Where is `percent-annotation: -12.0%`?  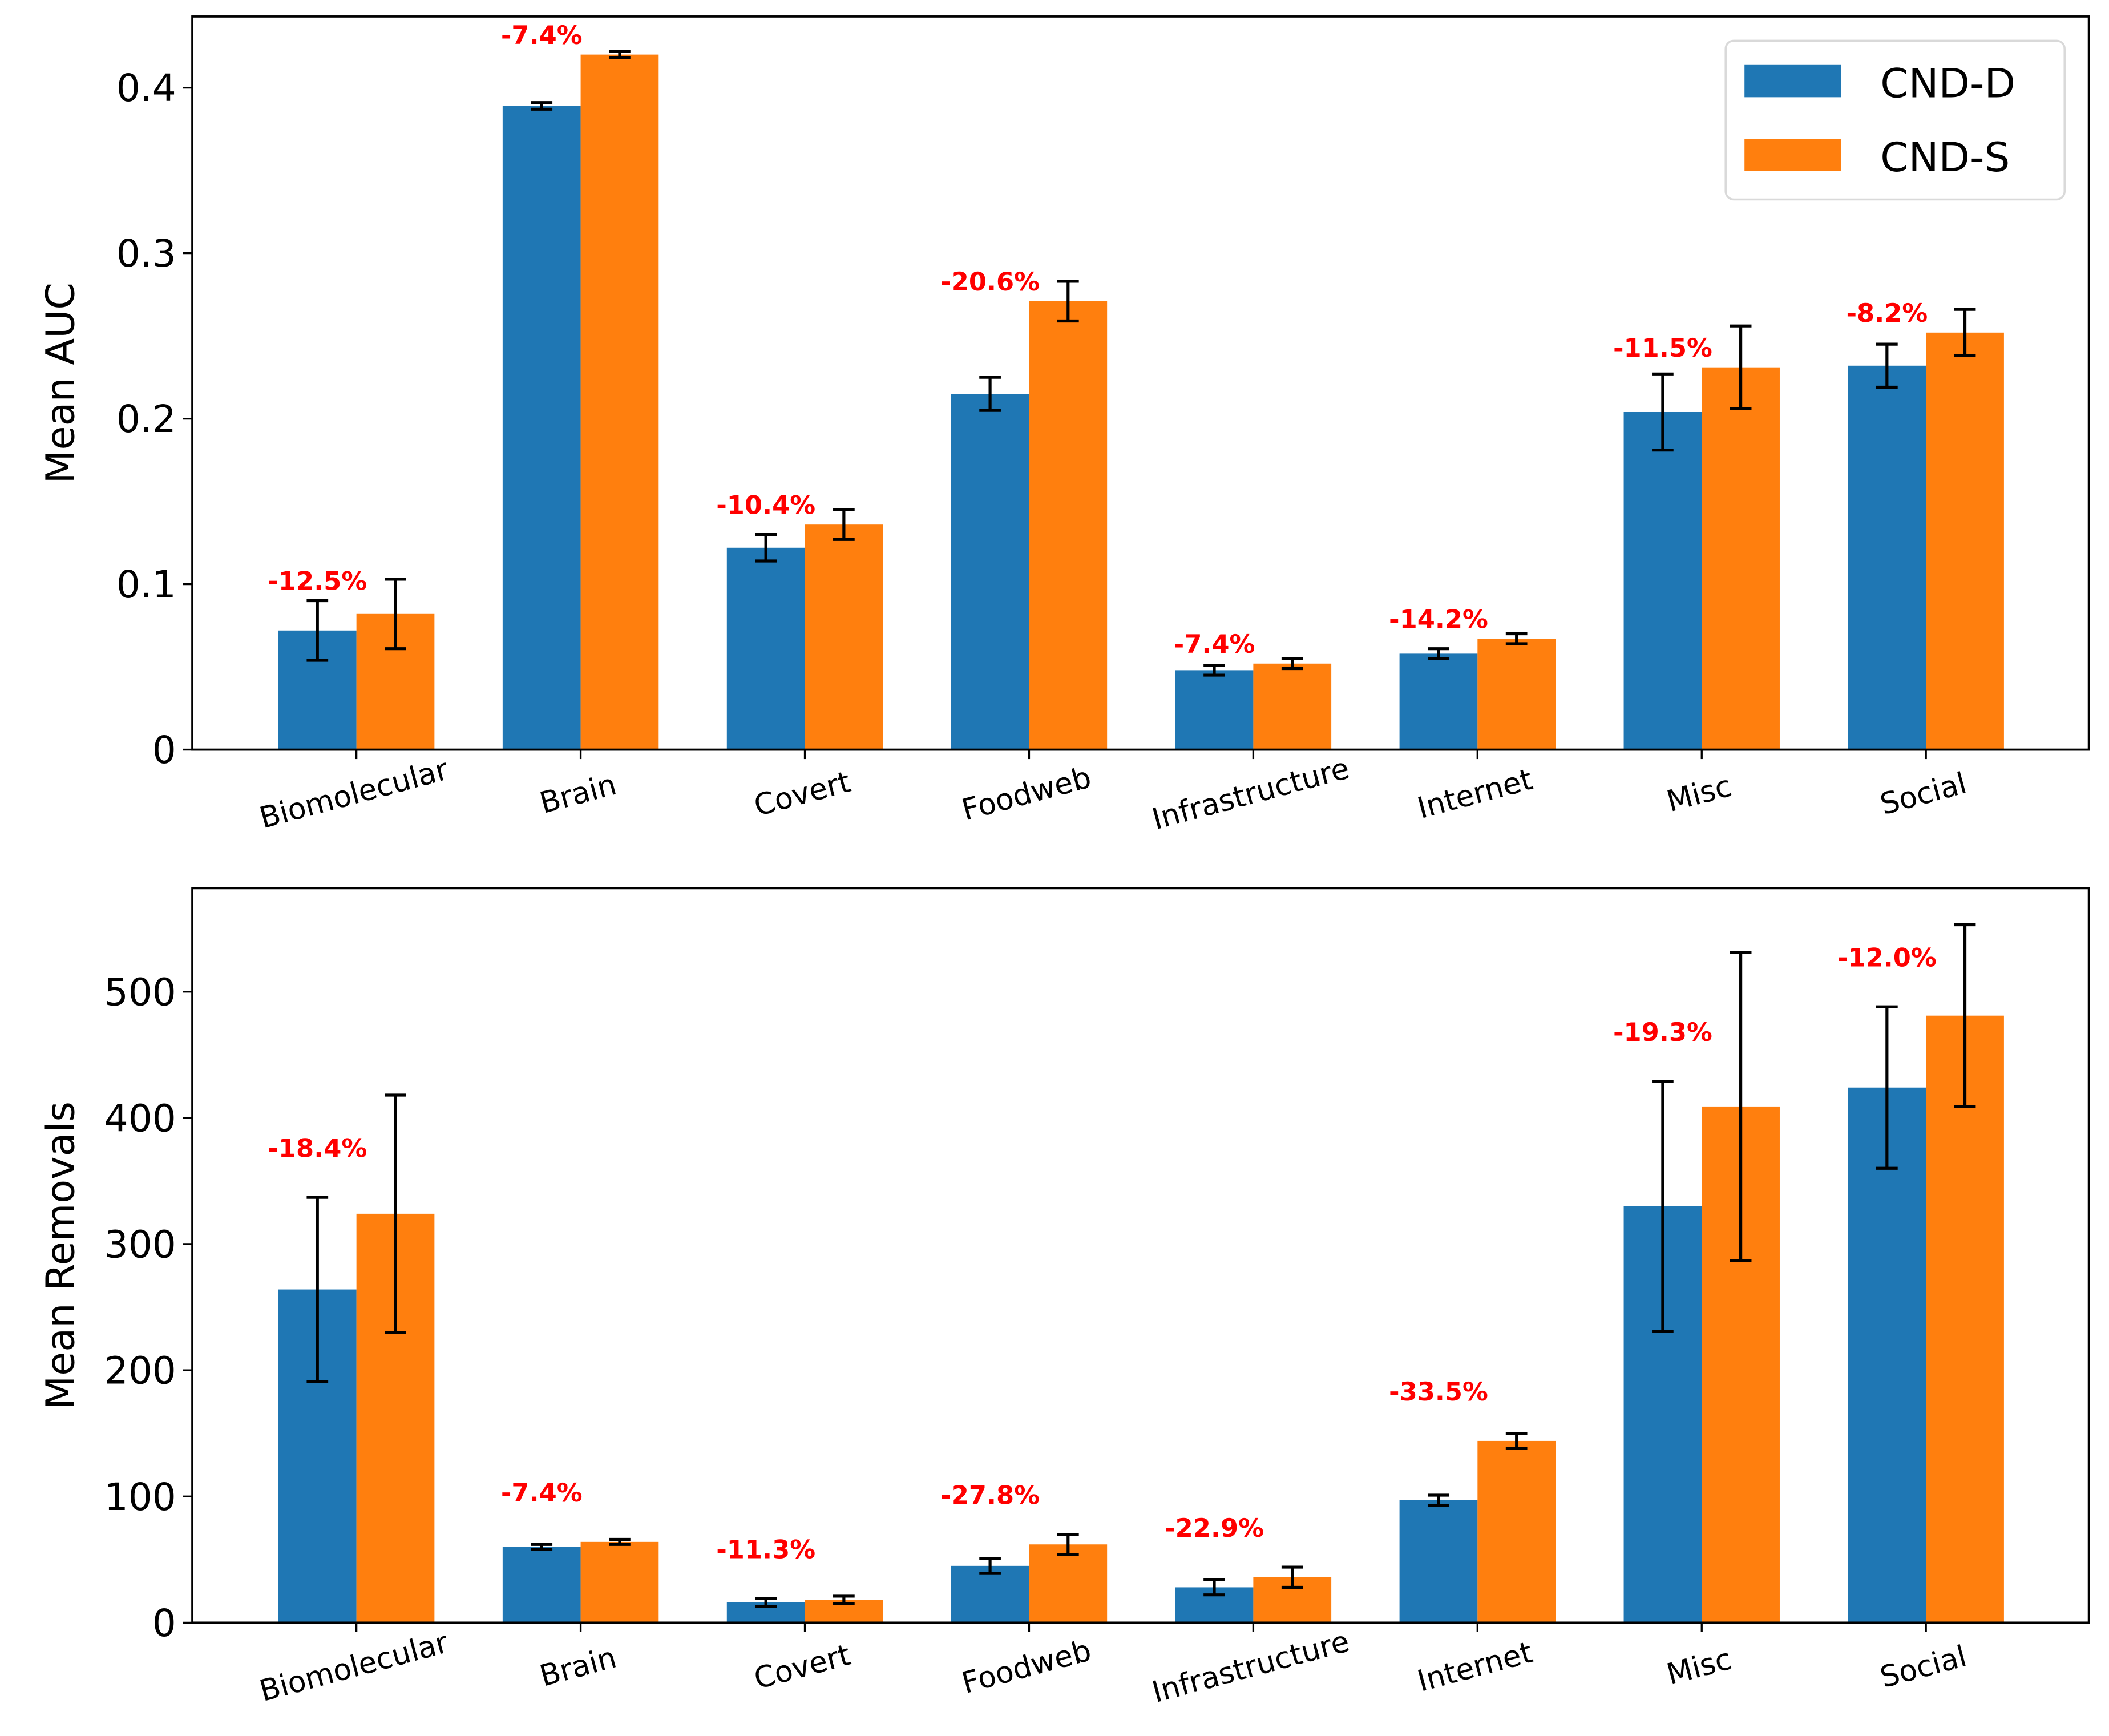 percent-annotation: -12.0% is located at coordinates (1887, 958).